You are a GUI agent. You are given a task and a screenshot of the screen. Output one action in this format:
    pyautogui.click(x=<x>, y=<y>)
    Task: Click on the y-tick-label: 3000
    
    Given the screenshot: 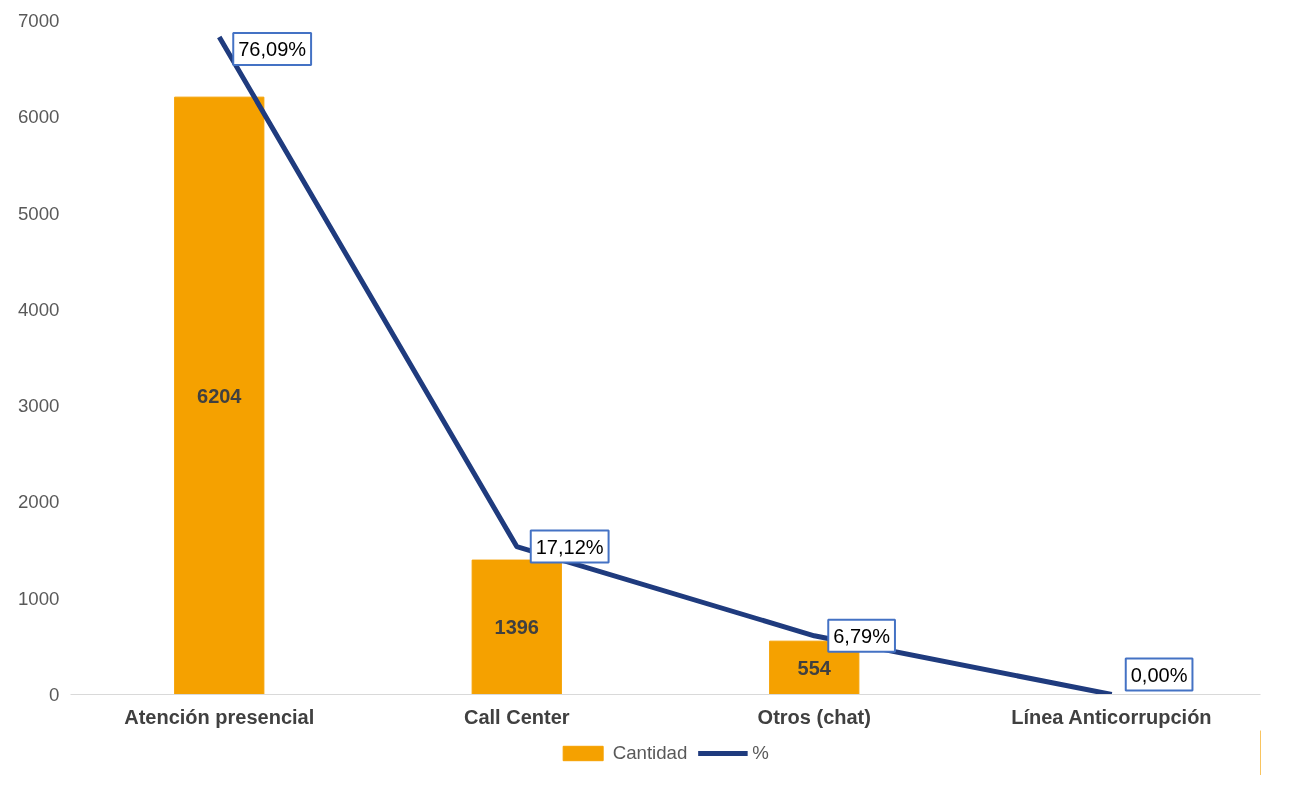 What is the action you would take?
    pyautogui.click(x=39, y=406)
    